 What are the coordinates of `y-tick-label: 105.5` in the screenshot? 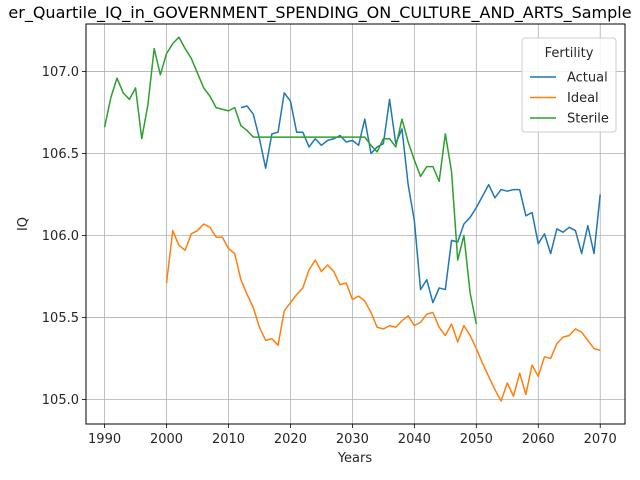 It's located at (60, 318).